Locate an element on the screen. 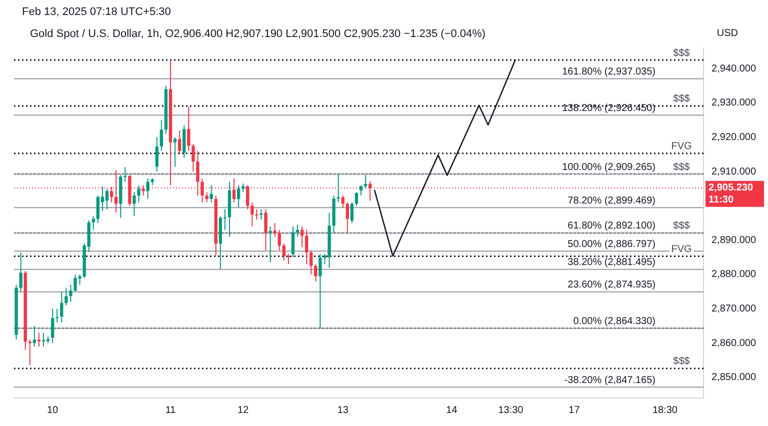 This screenshot has height=426, width=768. y-tick-label: 2,850.000 is located at coordinates (734, 378).